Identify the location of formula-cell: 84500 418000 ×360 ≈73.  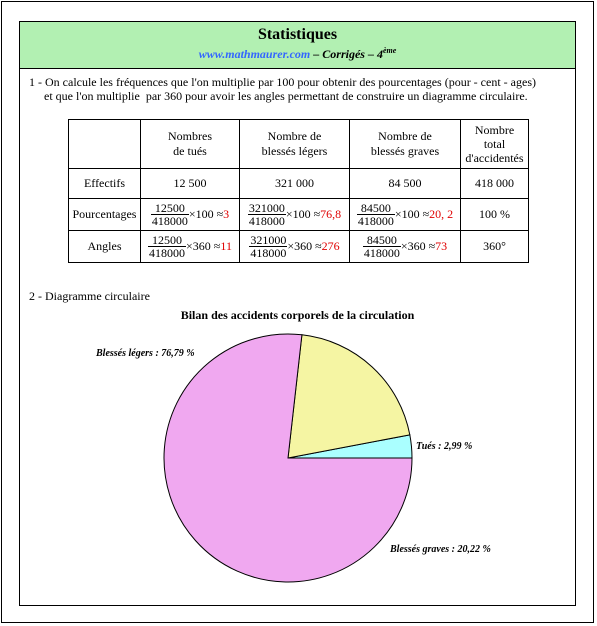
(405, 246).